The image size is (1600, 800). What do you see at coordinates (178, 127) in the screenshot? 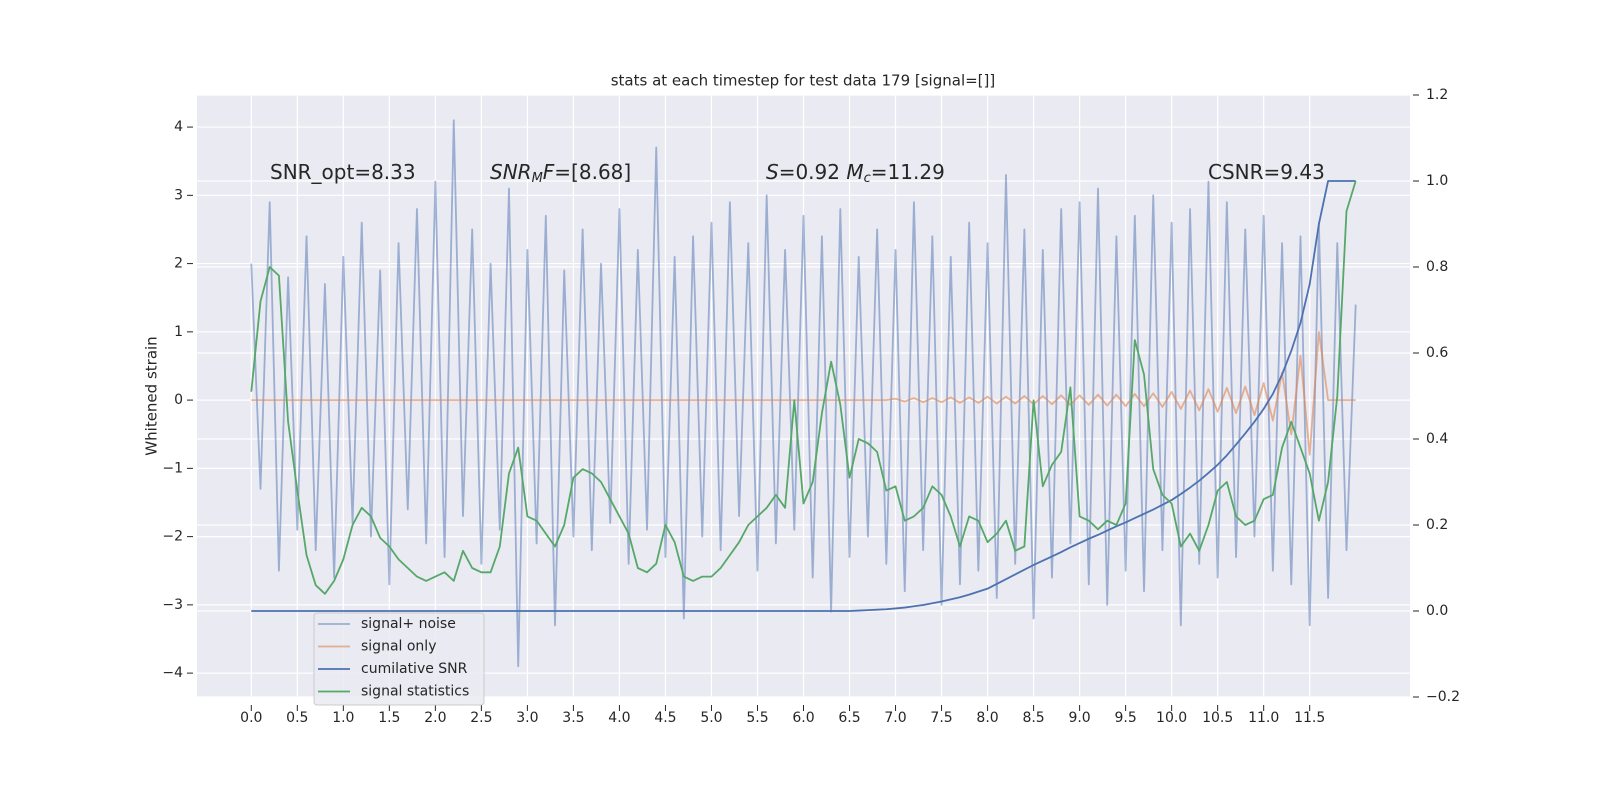
I see `y-tick-label: 4` at bounding box center [178, 127].